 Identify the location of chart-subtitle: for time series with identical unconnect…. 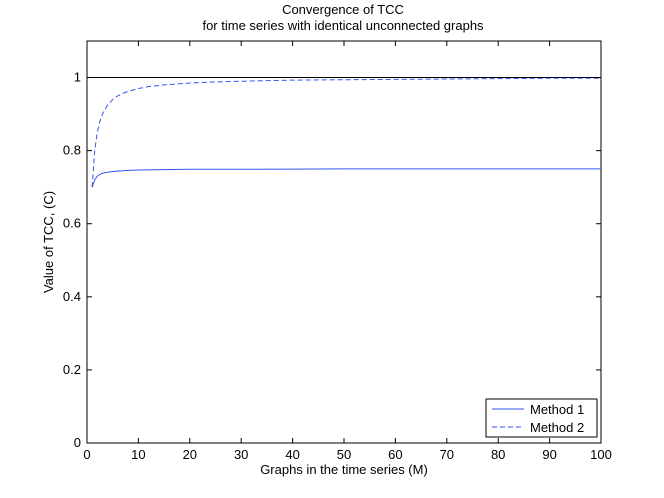
(343, 25).